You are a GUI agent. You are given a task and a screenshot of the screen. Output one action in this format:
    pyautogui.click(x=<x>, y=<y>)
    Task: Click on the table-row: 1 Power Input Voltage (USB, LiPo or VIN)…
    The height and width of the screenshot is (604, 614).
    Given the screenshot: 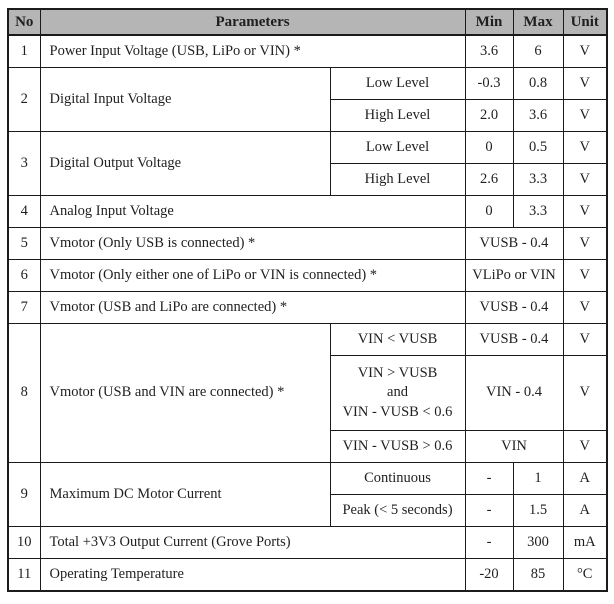 What is the action you would take?
    pyautogui.click(x=307, y=51)
    